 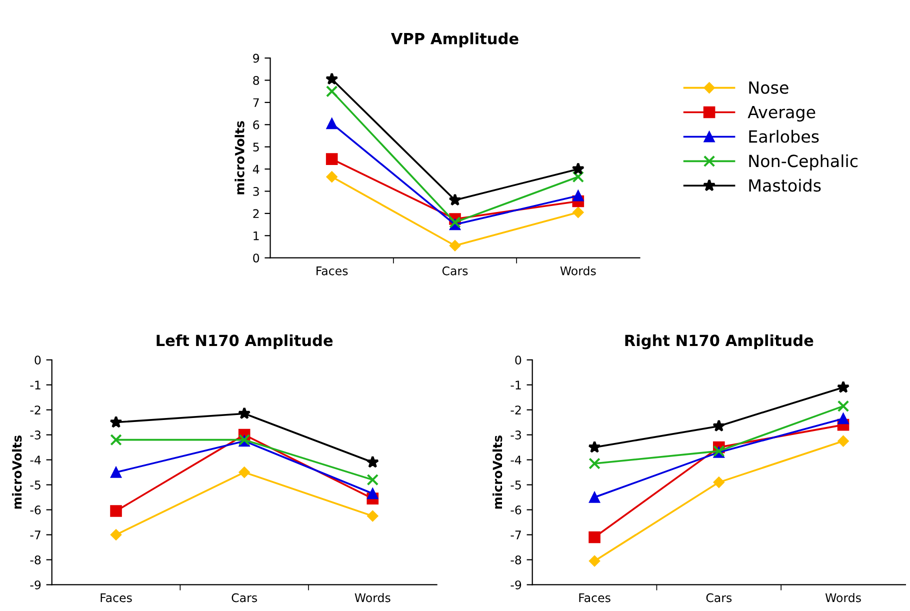 What do you see at coordinates (803, 162) in the screenshot?
I see `legend-label: Non-Cephalic` at bounding box center [803, 162].